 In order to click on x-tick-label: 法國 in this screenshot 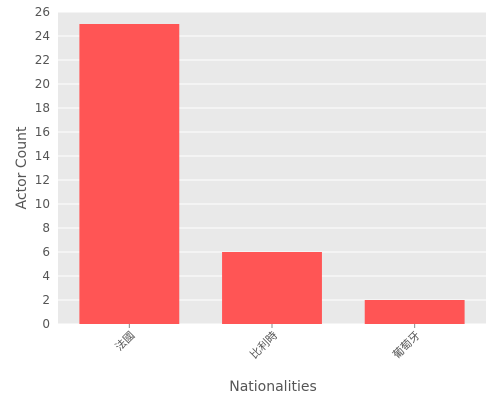, I will do `click(124, 340)`.